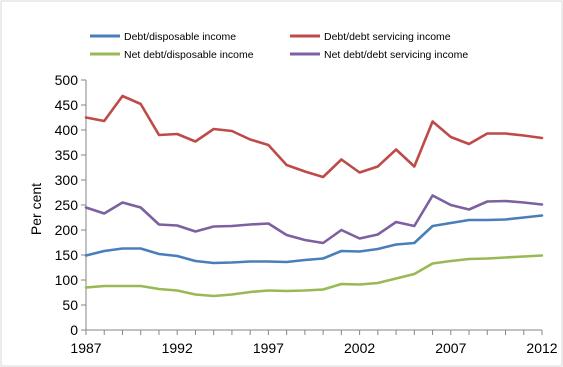  What do you see at coordinates (67, 80) in the screenshot?
I see `y-tick-label: 500` at bounding box center [67, 80].